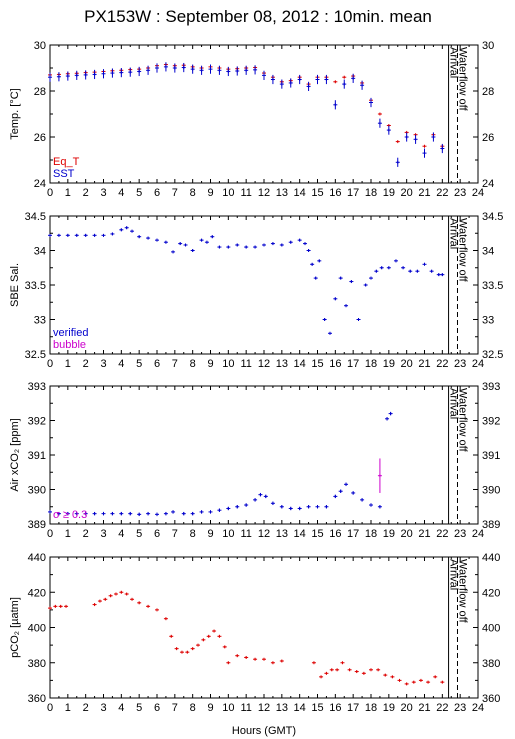 Image resolution: width=515 pixels, height=739 pixels. I want to click on y-tick-label-right: 30, so click(488, 46).